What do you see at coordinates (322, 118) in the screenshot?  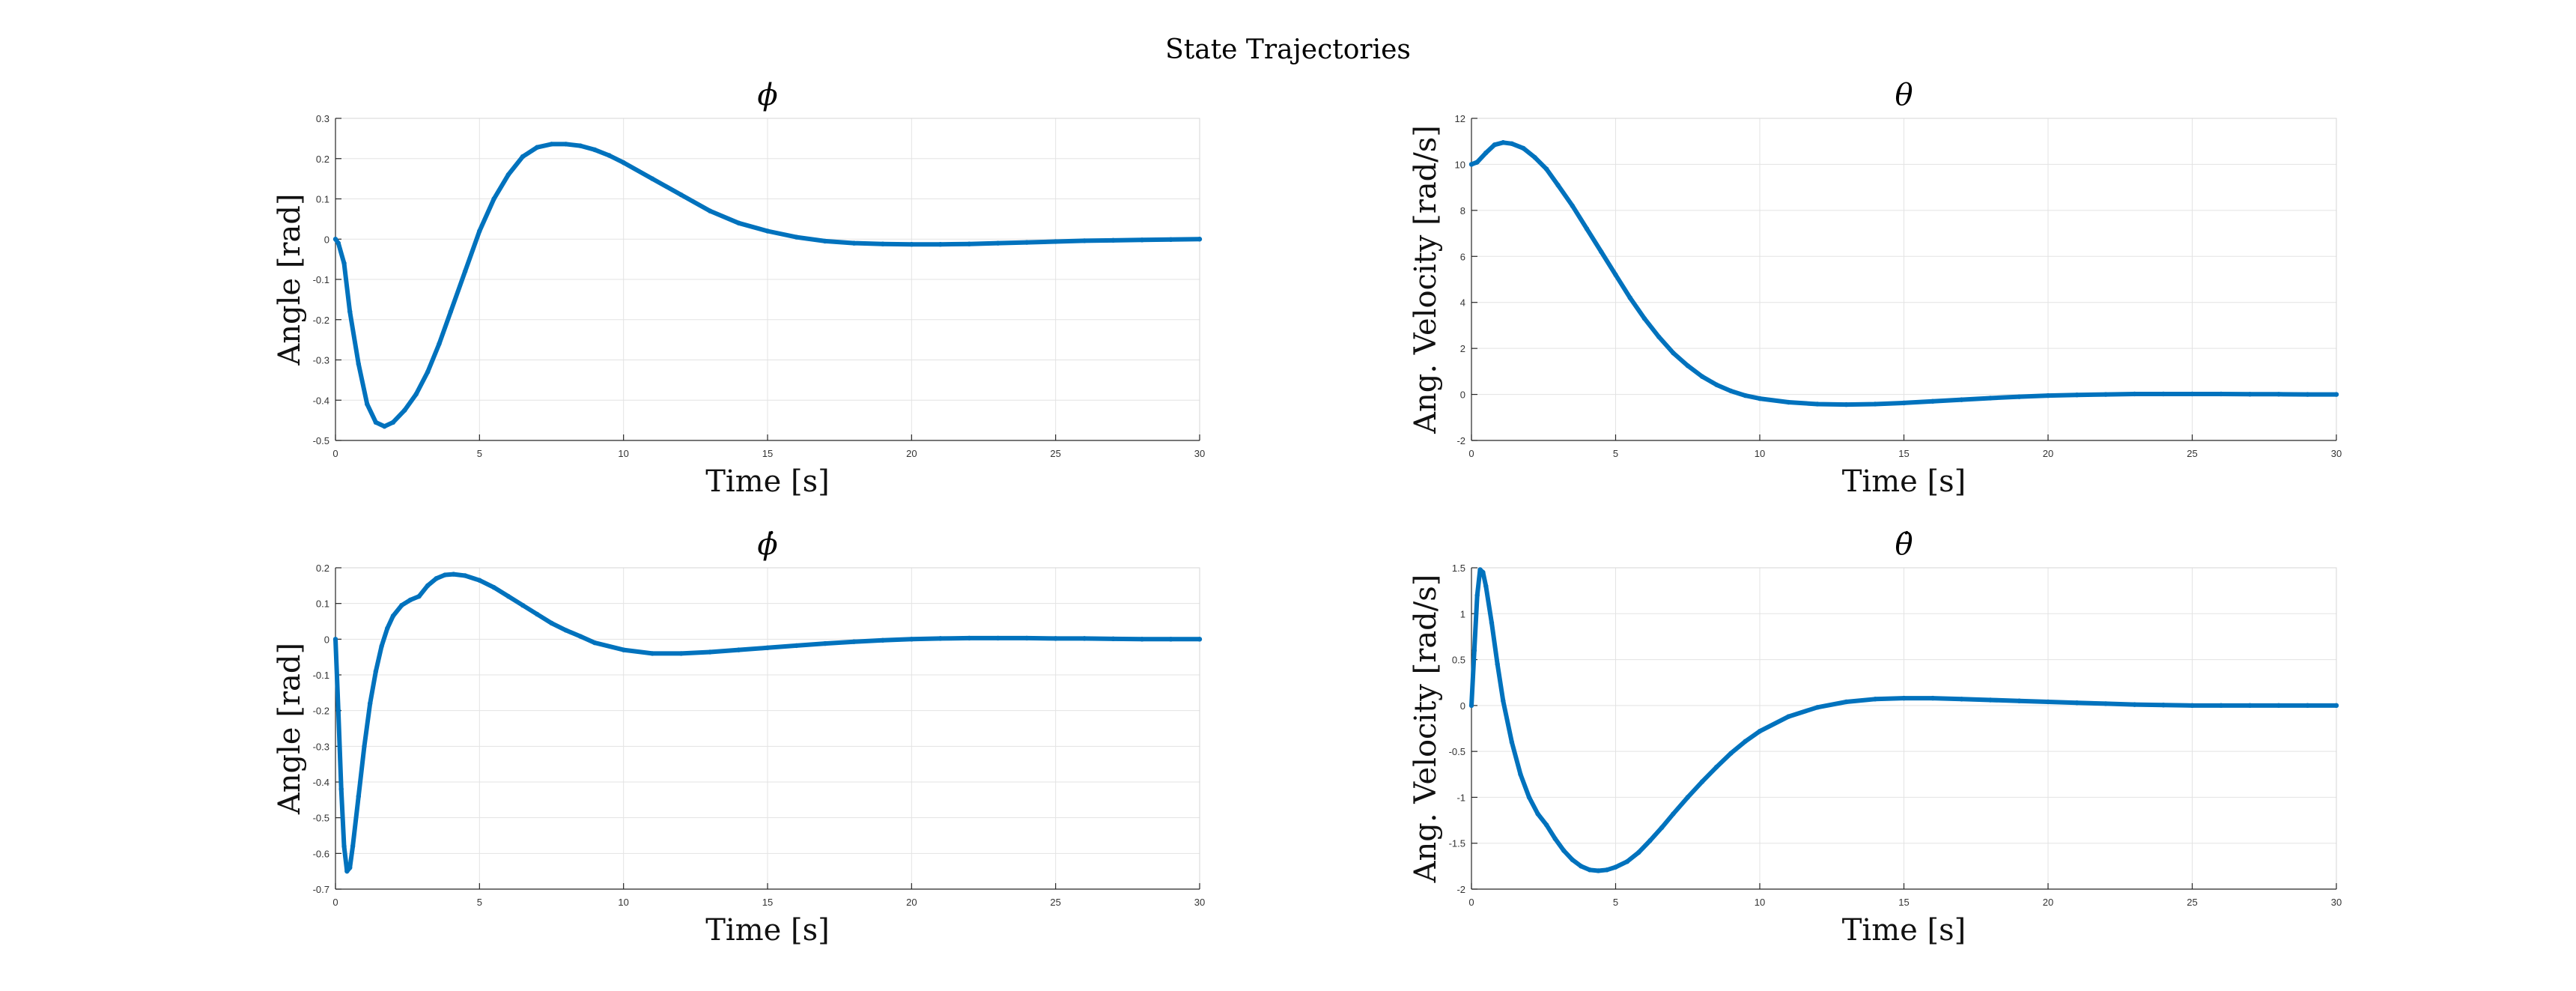 I see `y-tick-label: 0.3` at bounding box center [322, 118].